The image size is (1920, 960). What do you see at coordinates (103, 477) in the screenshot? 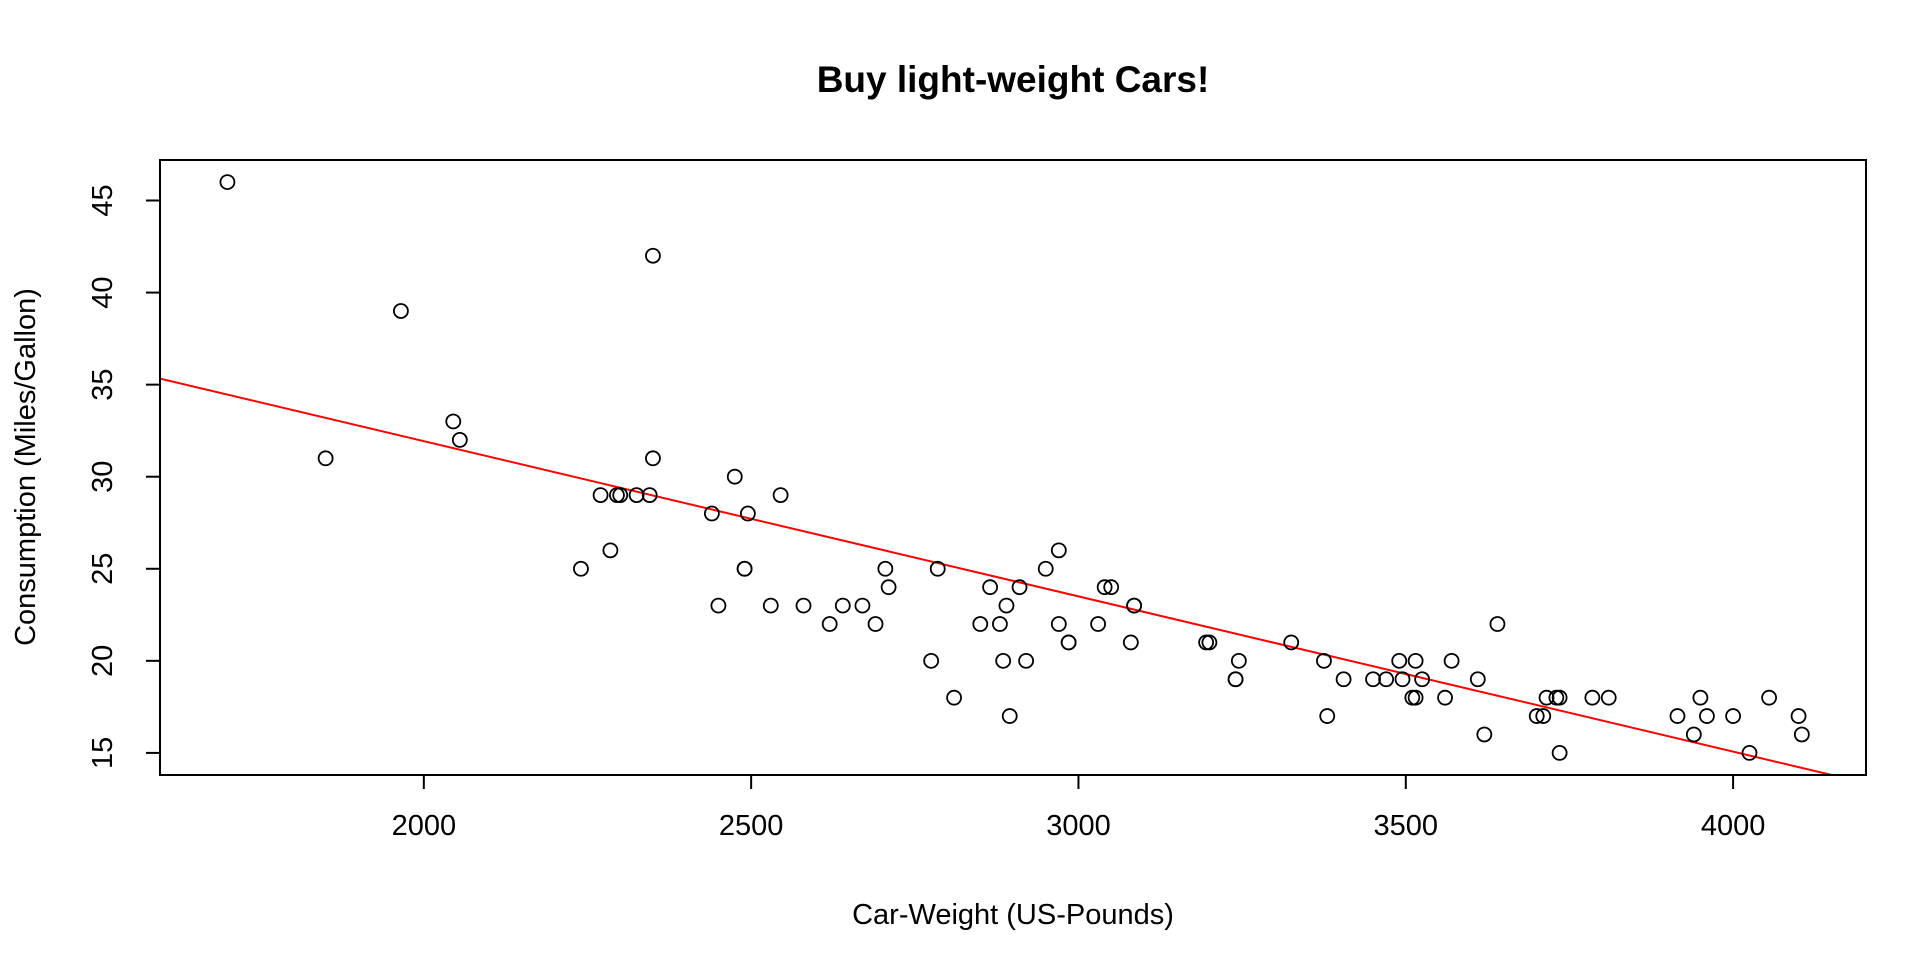
I see `y-tick-label: 30` at bounding box center [103, 477].